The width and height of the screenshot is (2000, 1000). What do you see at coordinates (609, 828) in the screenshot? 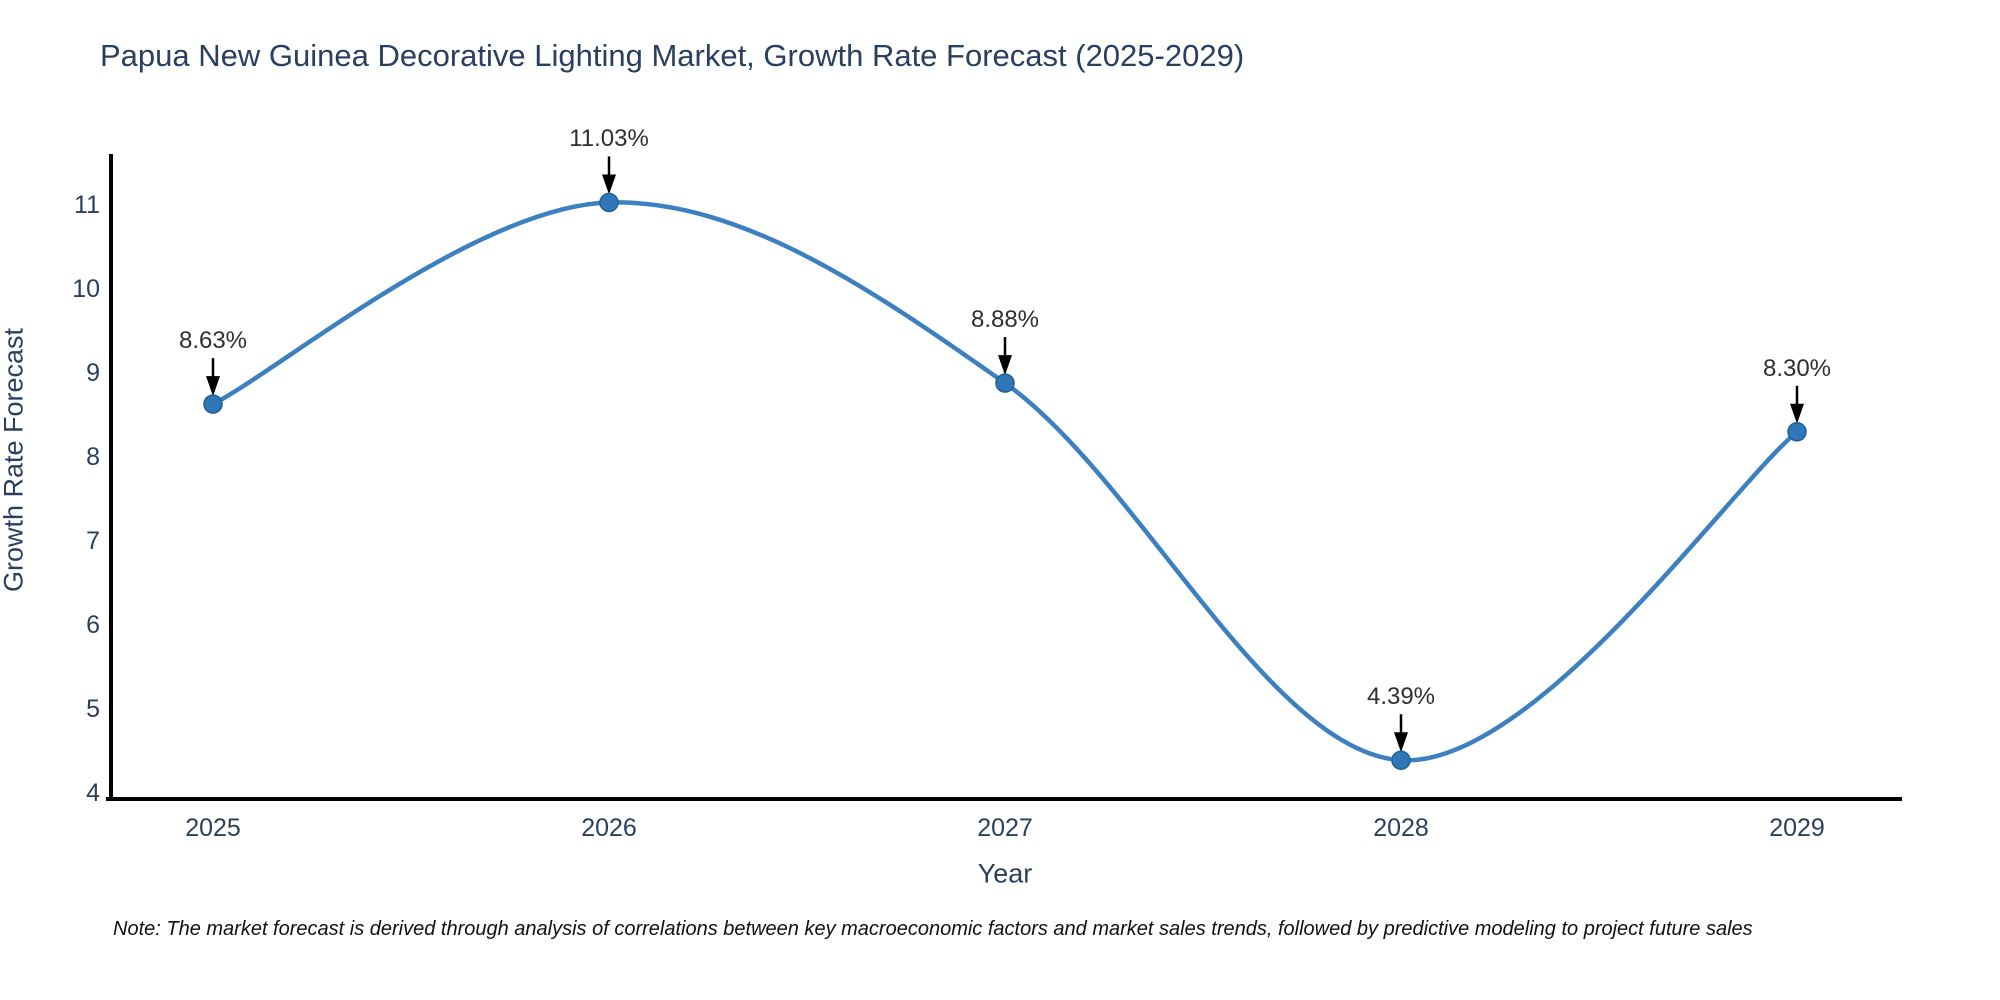
I see `x-tick-label: 2026` at bounding box center [609, 828].